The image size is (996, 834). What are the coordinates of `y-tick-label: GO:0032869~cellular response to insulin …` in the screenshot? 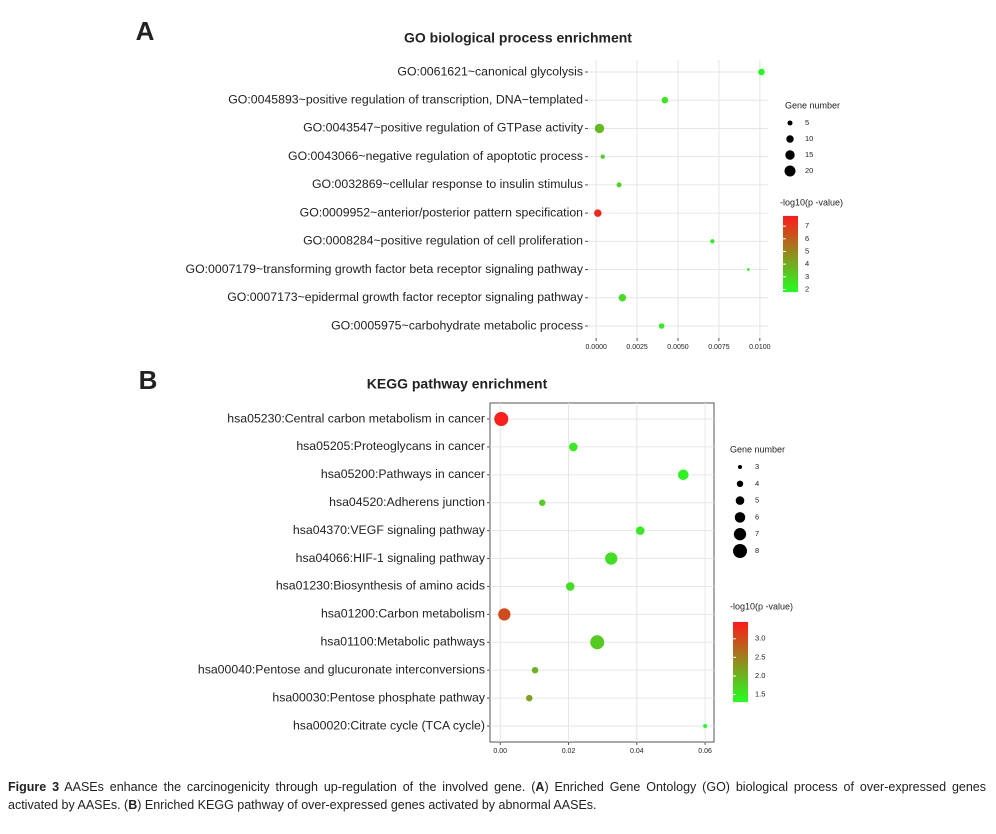 It's located at (447, 184).